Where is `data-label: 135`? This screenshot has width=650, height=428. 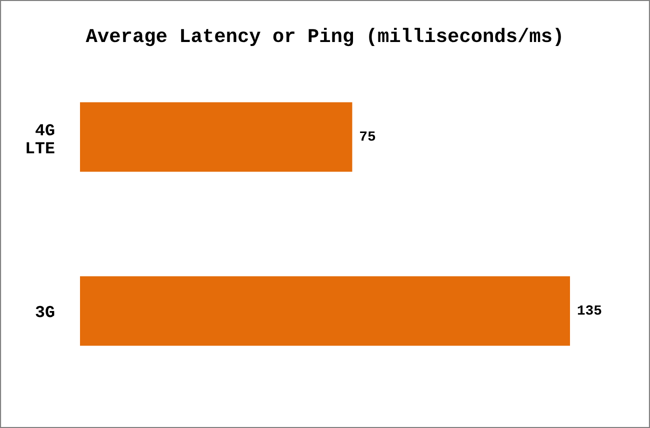 data-label: 135 is located at coordinates (590, 310).